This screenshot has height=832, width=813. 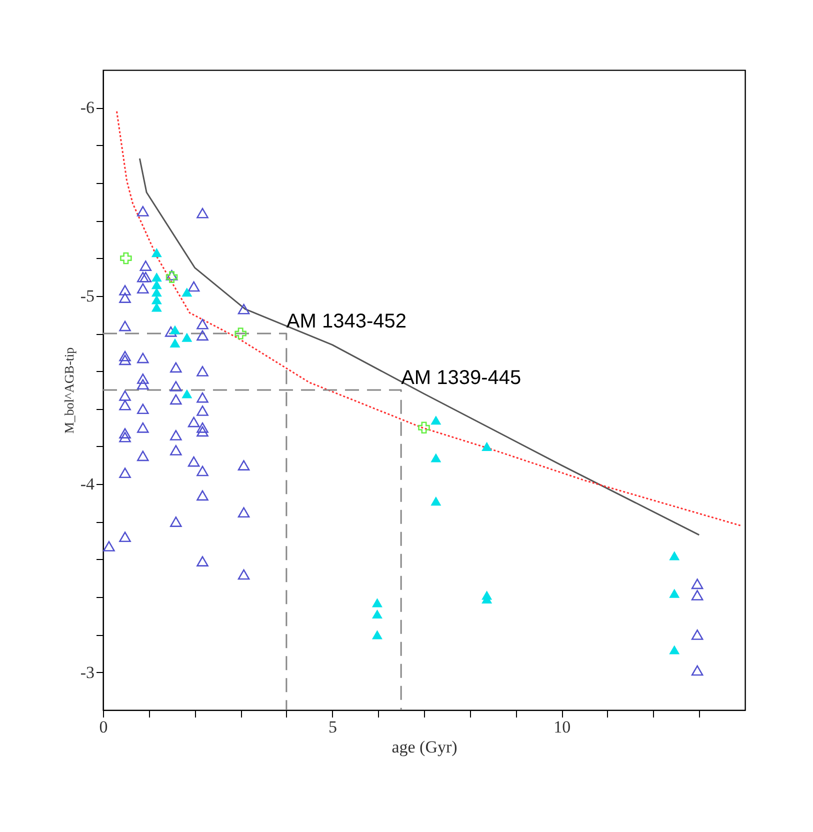 What do you see at coordinates (425, 747) in the screenshot?
I see `x-axis-title: age (Gyr)` at bounding box center [425, 747].